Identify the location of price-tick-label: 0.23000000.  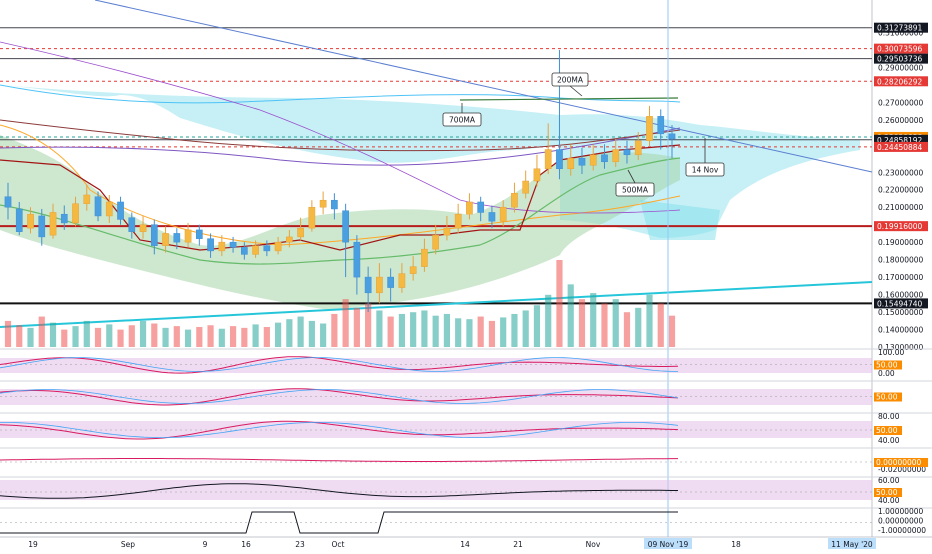
(901, 172).